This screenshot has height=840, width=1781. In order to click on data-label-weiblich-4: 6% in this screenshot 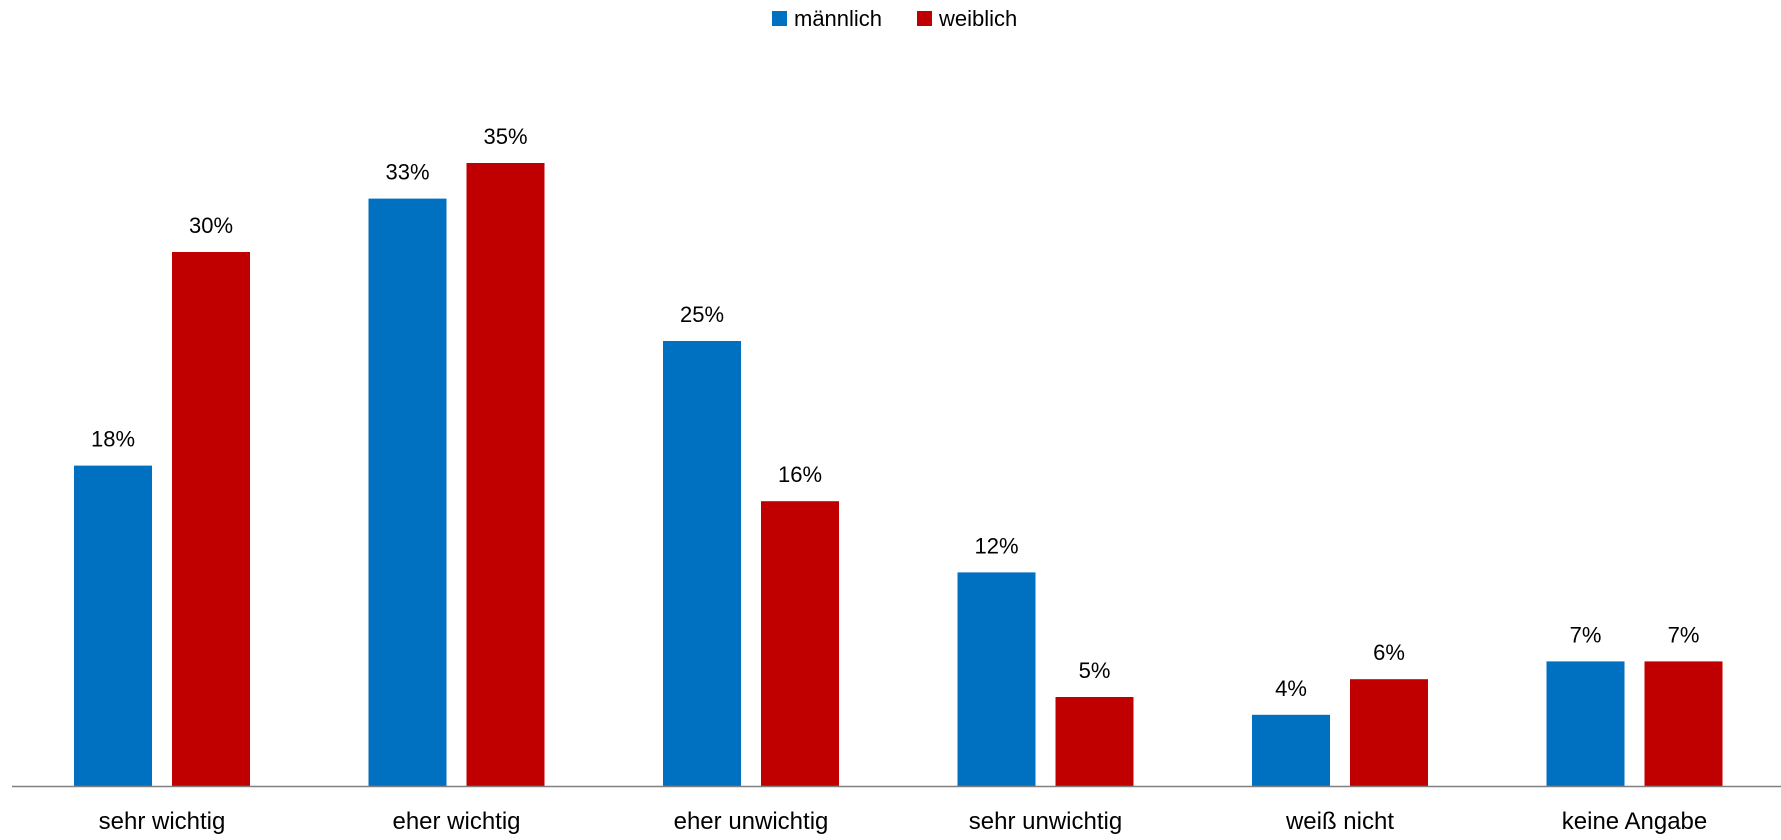, I will do `click(1389, 652)`.